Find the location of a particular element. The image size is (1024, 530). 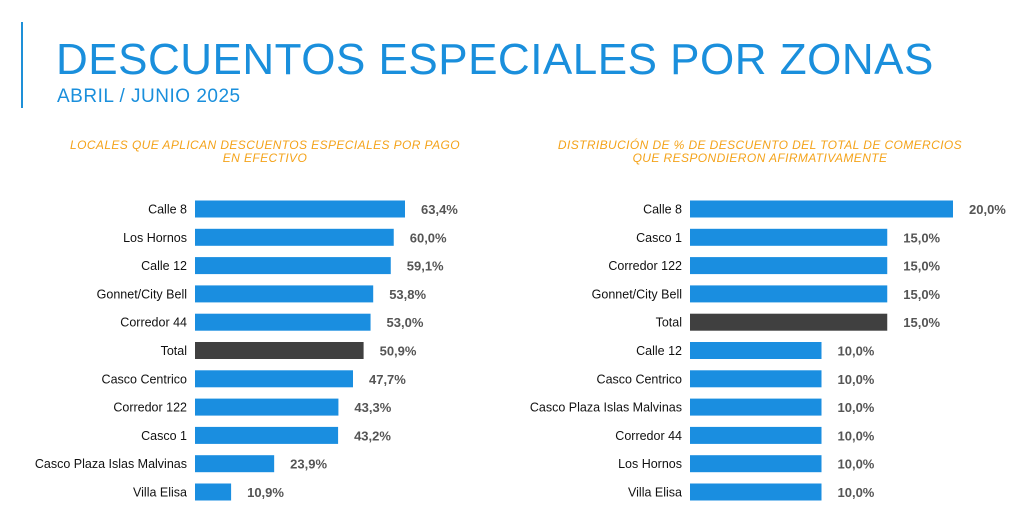

left-chart-title-line-2: EN EFECTIVO is located at coordinates (265, 158).